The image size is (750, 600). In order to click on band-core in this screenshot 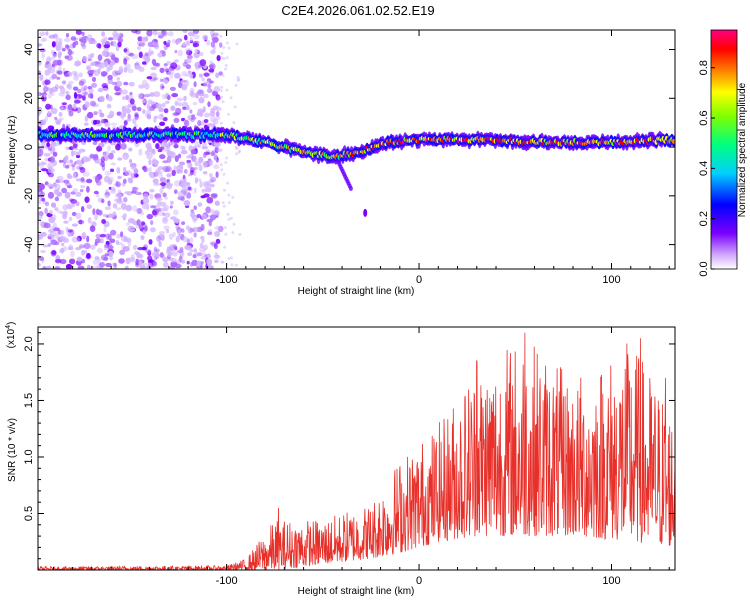, I will do `click(673, 141)`.